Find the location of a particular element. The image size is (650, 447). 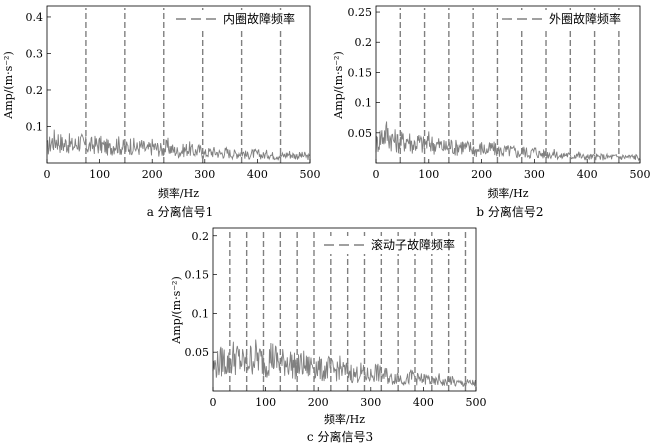

y-tick-label: 0.3 is located at coordinates (35, 53).